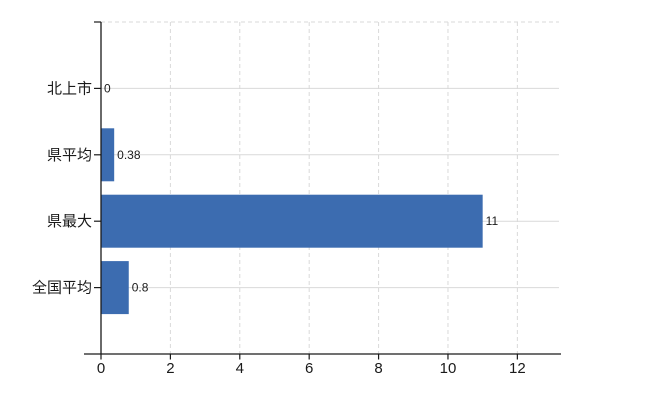  I want to click on value-label: 0.8, so click(140, 288).